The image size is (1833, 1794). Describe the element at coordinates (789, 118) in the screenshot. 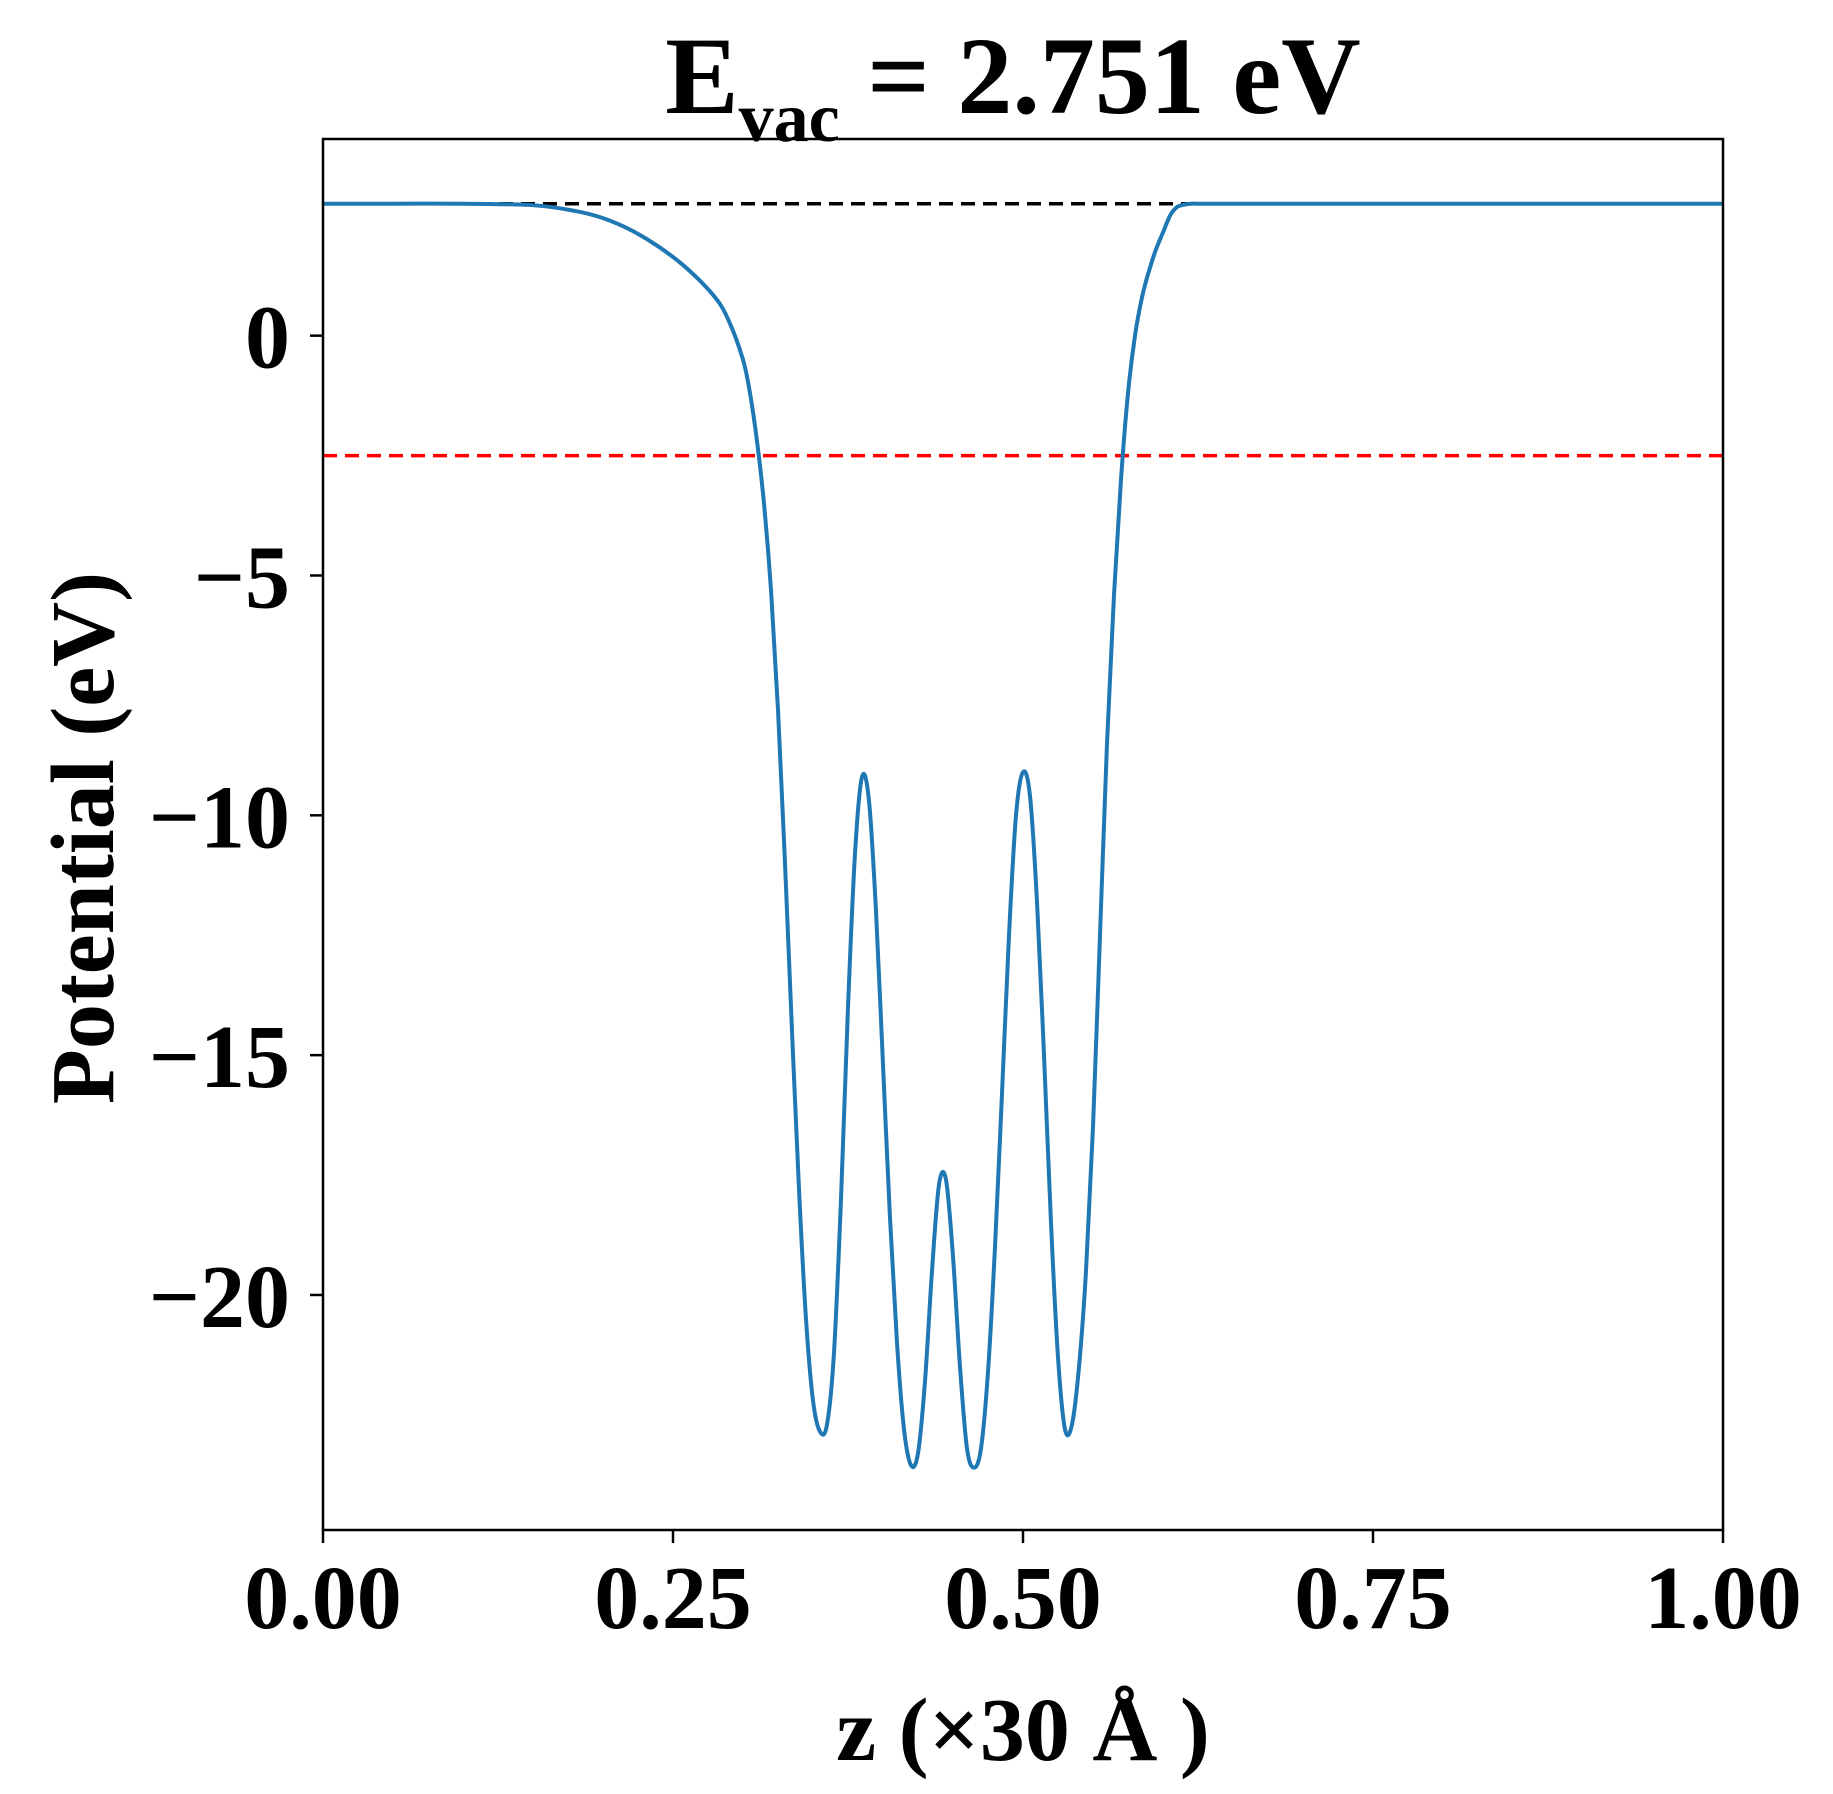

I see `title-subscript: vac` at that location.